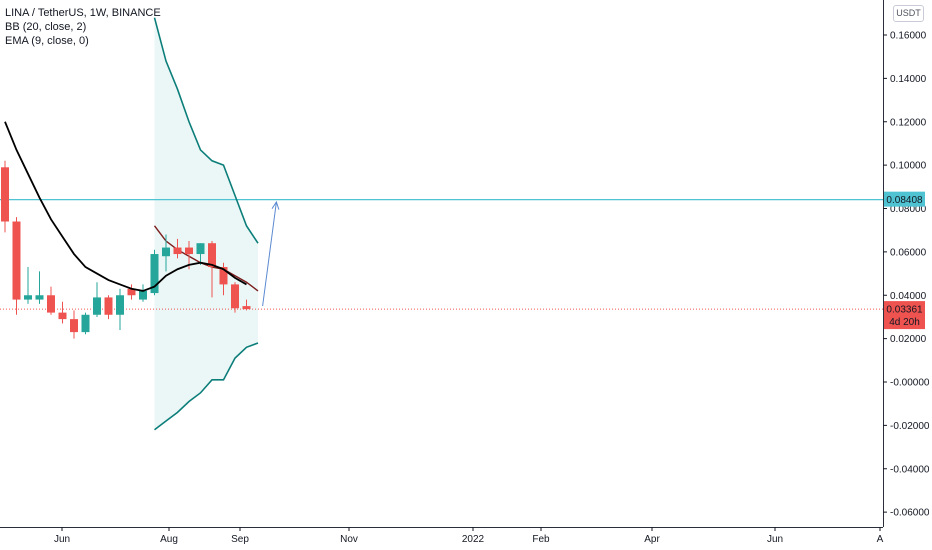 The height and width of the screenshot is (550, 932). I want to click on current-price-label-box, so click(904, 315).